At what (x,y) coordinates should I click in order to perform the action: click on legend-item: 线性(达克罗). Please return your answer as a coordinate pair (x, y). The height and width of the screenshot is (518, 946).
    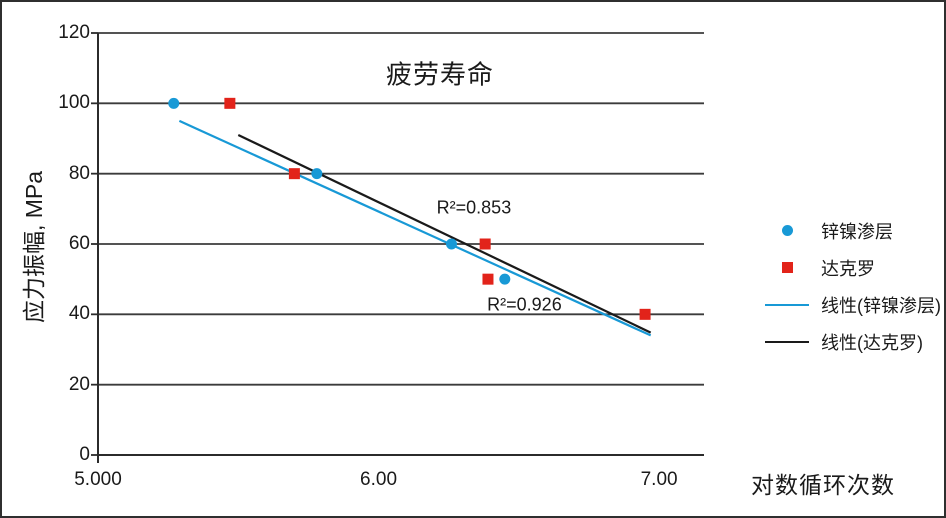
    Looking at the image, I should click on (852, 341).